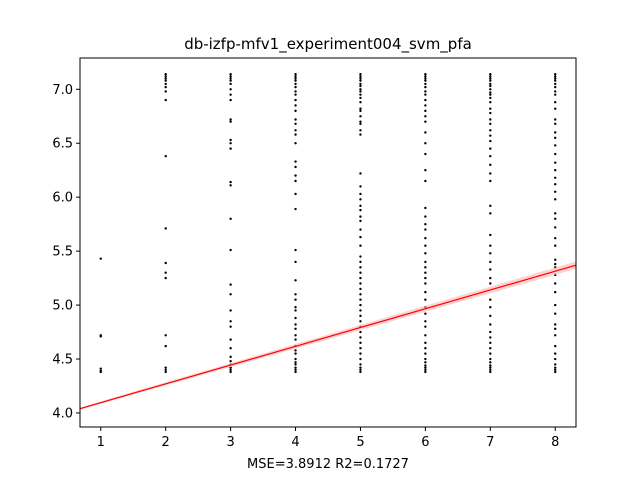  Describe the element at coordinates (62, 252) in the screenshot. I see `y-tick-label: 5.5` at that location.